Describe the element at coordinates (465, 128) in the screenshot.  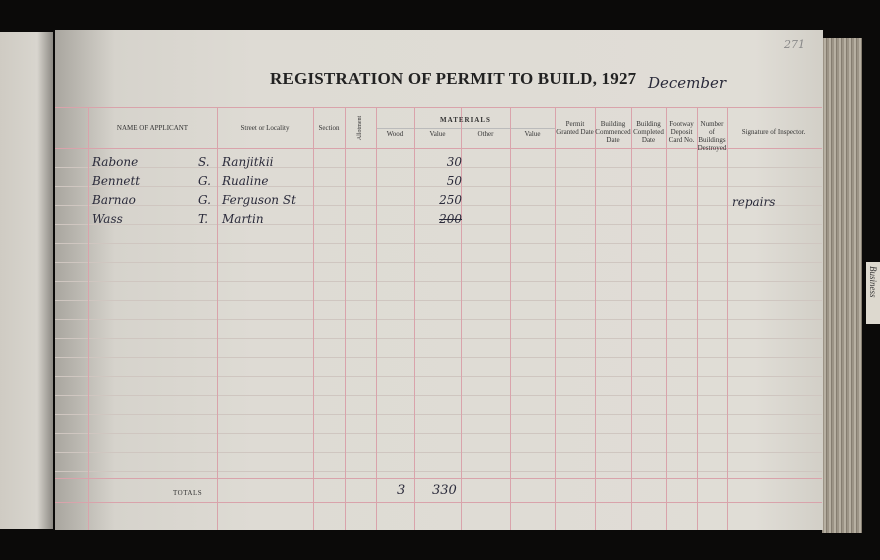
I see `materials-rule` at that location.